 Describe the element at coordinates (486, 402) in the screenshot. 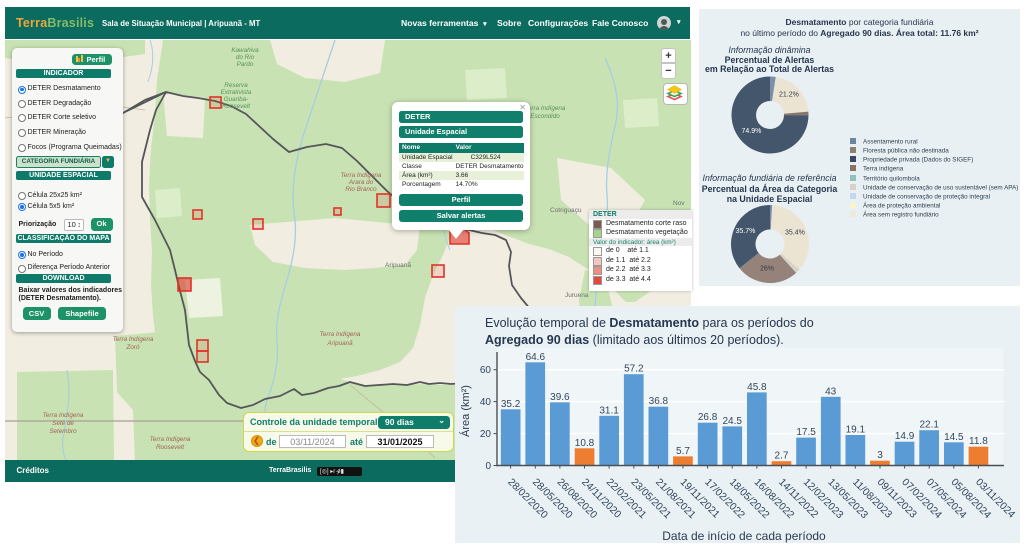

I see `svg-text: 40` at that location.